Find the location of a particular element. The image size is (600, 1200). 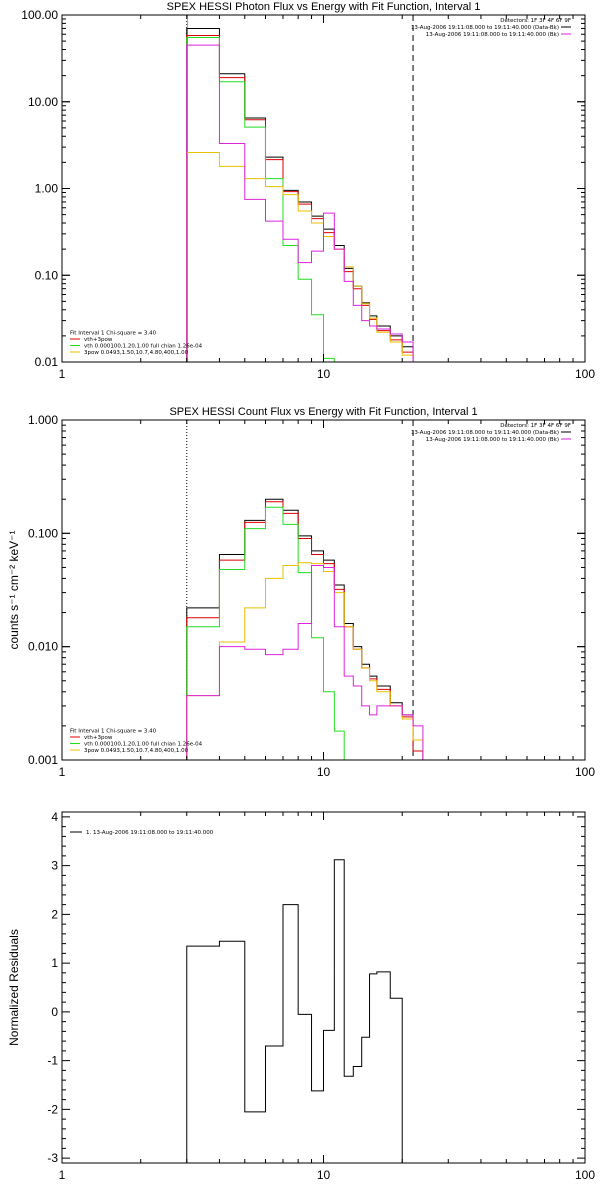

y-tick-label: 4 is located at coordinates (54, 817).